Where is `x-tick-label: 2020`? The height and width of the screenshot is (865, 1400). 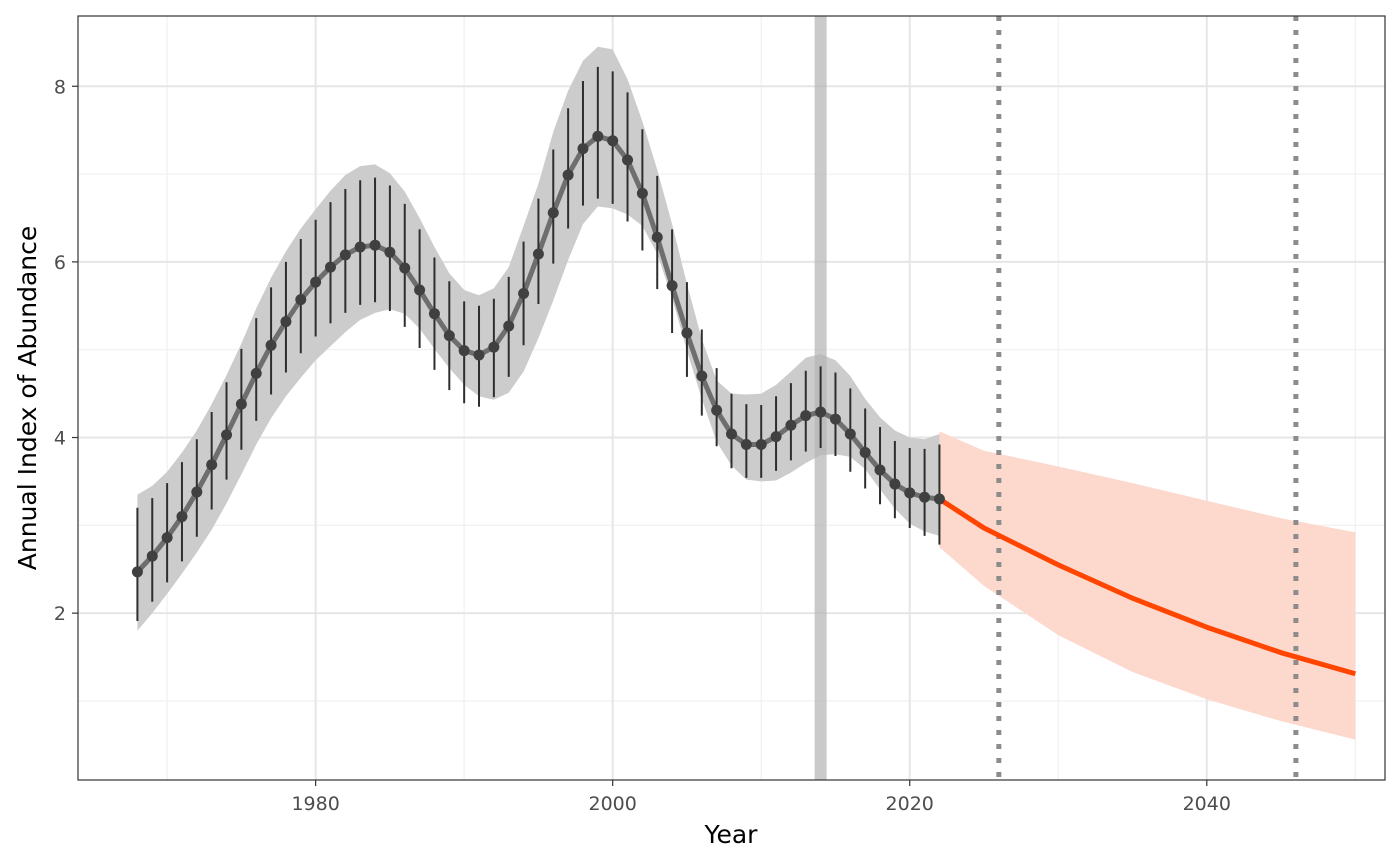
x-tick-label: 2020 is located at coordinates (910, 804).